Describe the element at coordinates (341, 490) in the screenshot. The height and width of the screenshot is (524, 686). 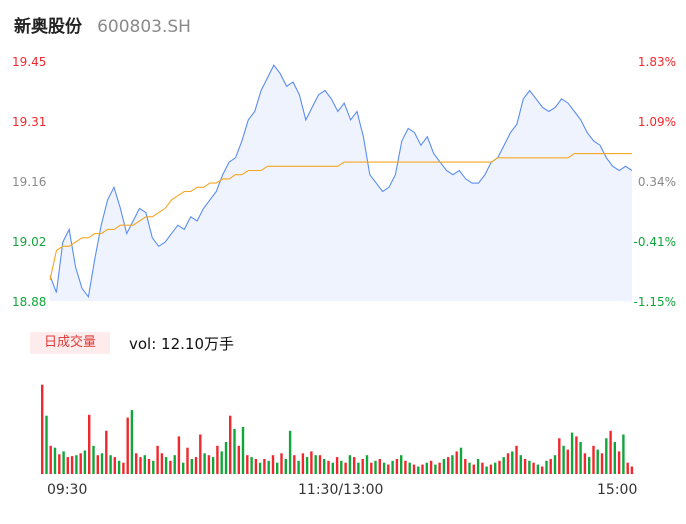
I see `x-tick-midday: 11:30/13:00` at that location.